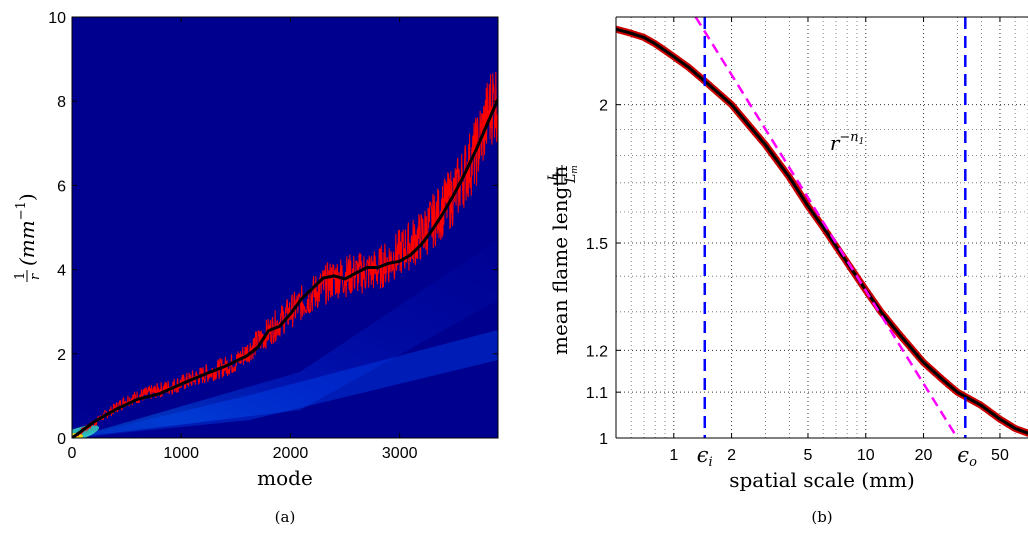  What do you see at coordinates (61, 355) in the screenshot?
I see `y-tick-label-a: 2` at bounding box center [61, 355].